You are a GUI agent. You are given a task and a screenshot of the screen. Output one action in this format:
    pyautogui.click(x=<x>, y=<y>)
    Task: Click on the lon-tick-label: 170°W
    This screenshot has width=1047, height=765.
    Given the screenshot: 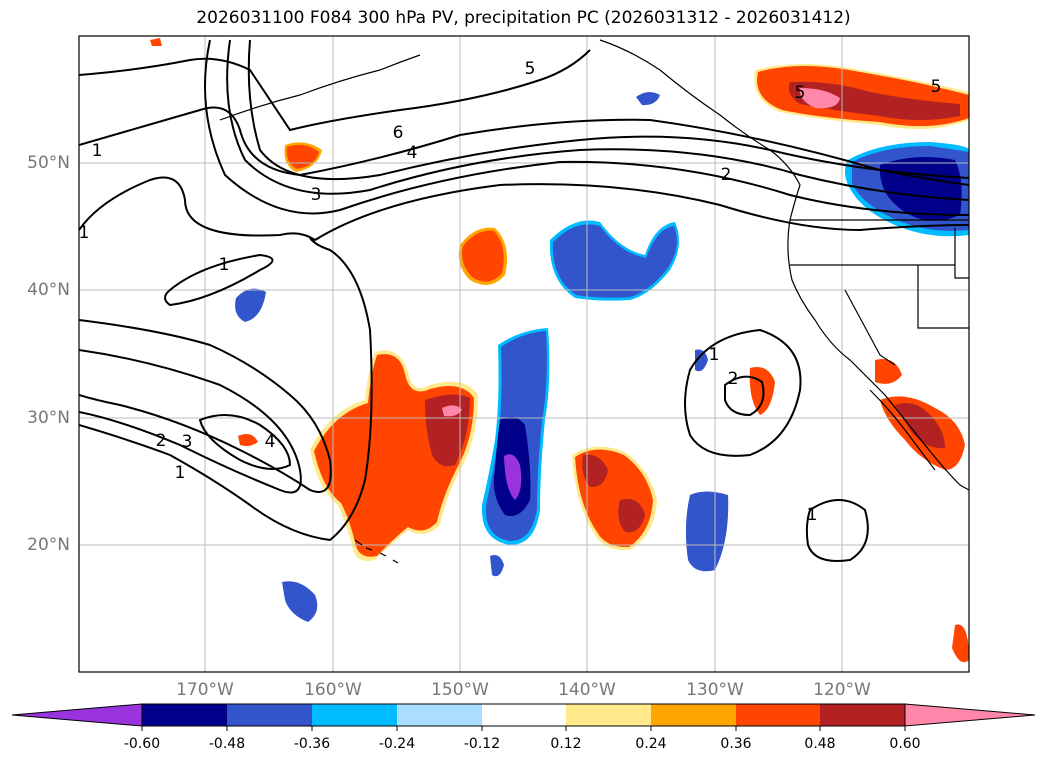 What is the action you would take?
    pyautogui.click(x=205, y=690)
    